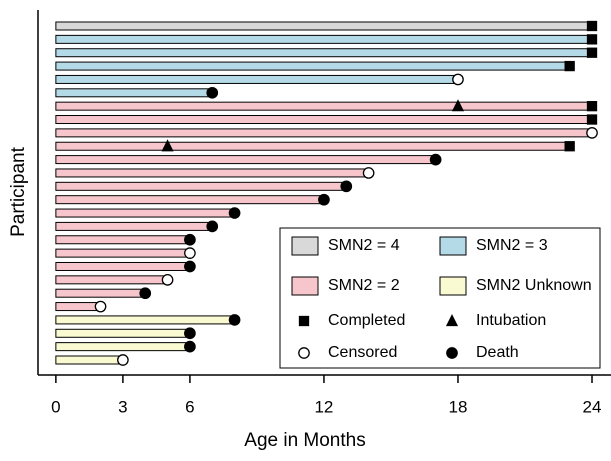 This screenshot has width=611, height=461. Describe the element at coordinates (122, 406) in the screenshot. I see `x-tick-label: 3` at that location.